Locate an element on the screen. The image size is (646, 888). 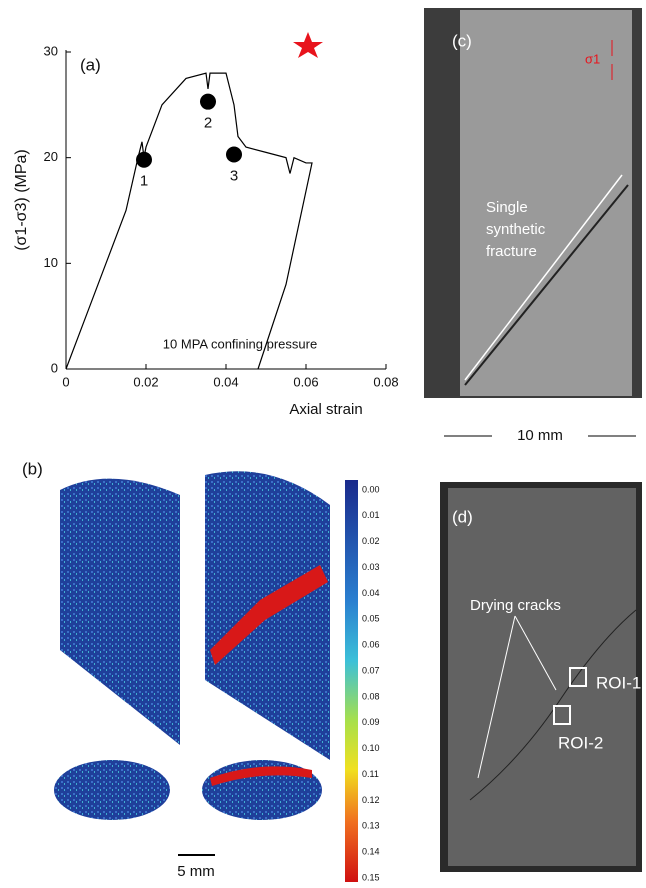
slice-band is located at coordinates (261, 776).